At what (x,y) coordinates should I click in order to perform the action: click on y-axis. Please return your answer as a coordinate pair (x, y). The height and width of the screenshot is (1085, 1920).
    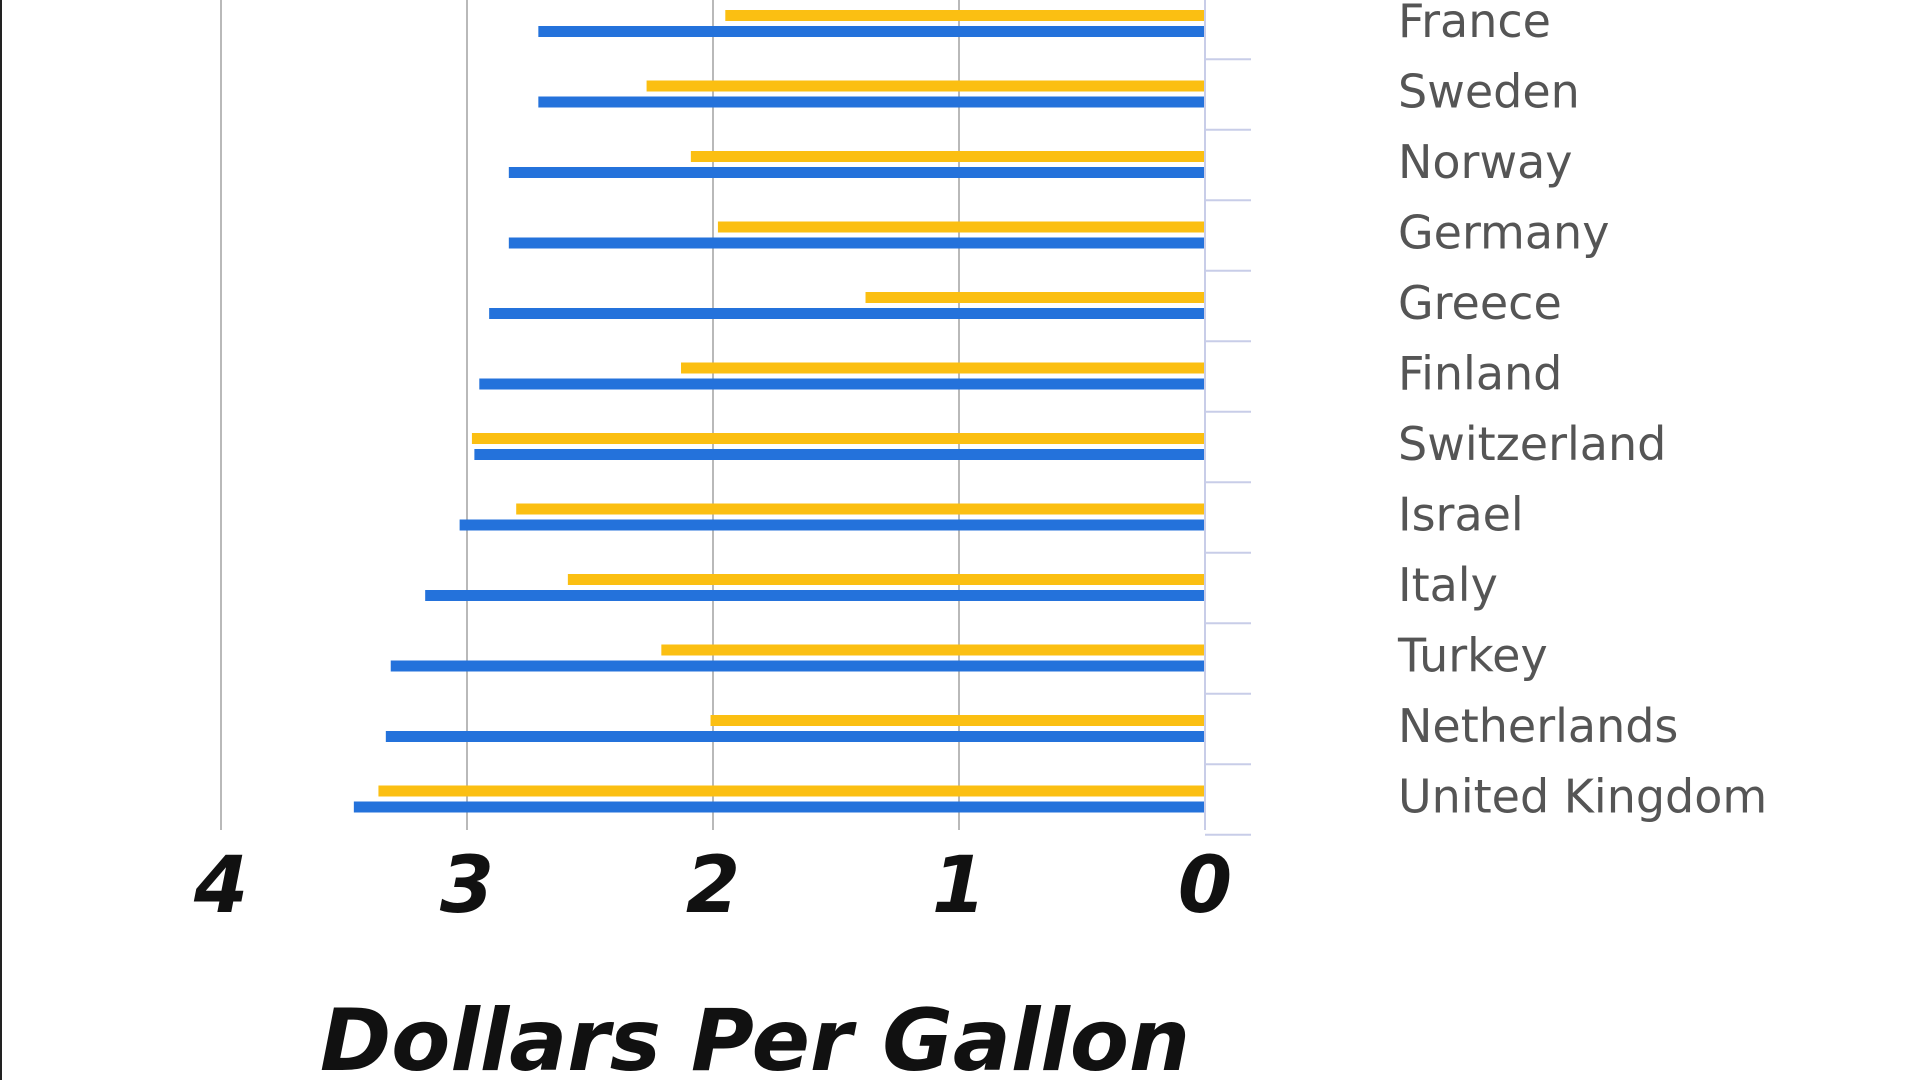
    Looking at the image, I should click on (1227, 418).